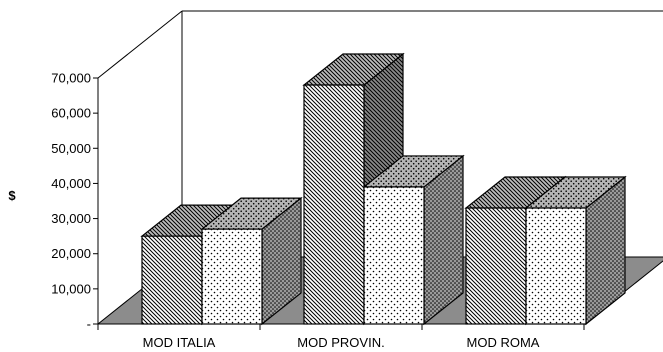 Image resolution: width=663 pixels, height=352 pixels. What do you see at coordinates (503, 342) in the screenshot?
I see `x-category-label: MOD ROMA` at bounding box center [503, 342].